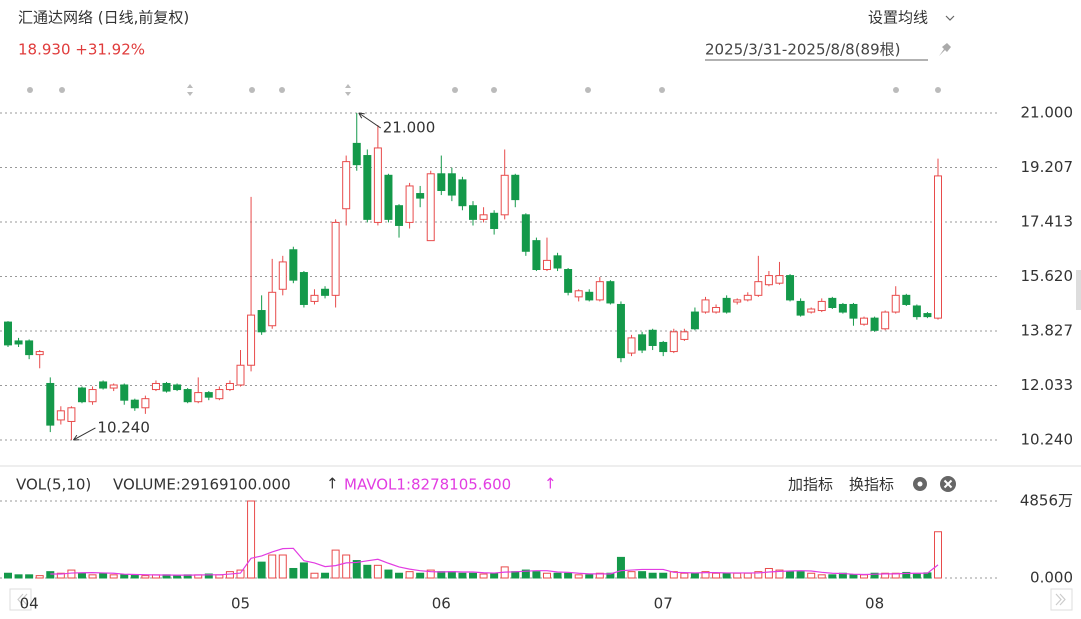 The height and width of the screenshot is (619, 1081). What do you see at coordinates (550, 484) in the screenshot?
I see `mavol-arrow: ↑` at bounding box center [550, 484].